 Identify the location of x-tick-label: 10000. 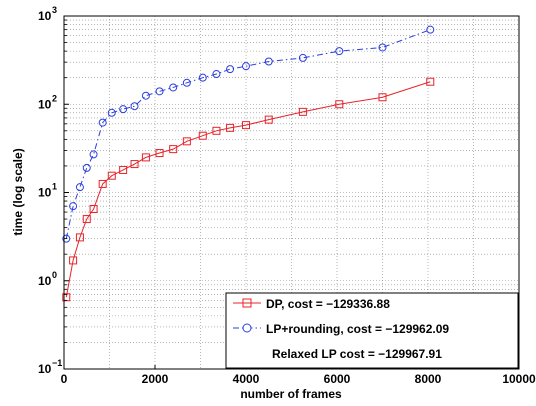
(519, 379).